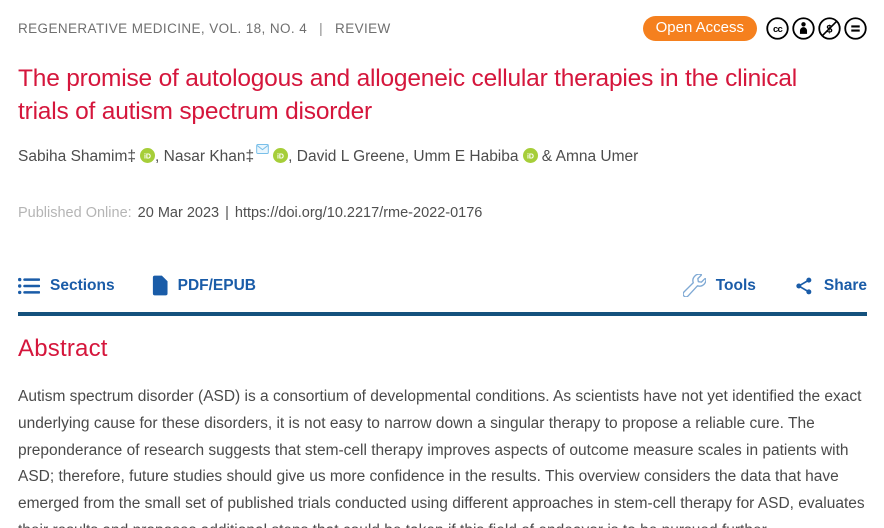 Image resolution: width=884 pixels, height=528 pixels. What do you see at coordinates (160, 285) in the screenshot?
I see `document-icon` at bounding box center [160, 285].